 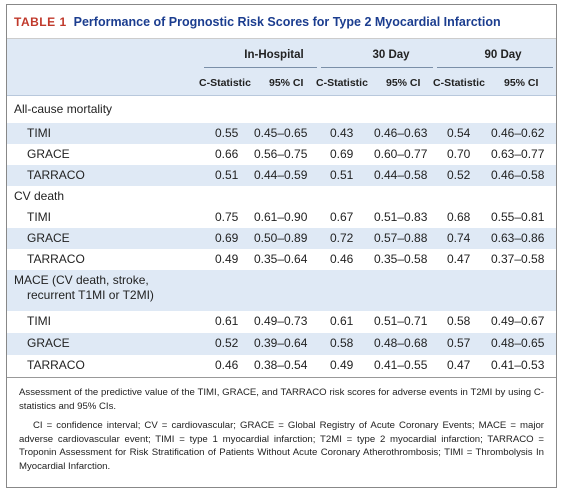 I want to click on table-label: TABLE 1, so click(x=40, y=21).